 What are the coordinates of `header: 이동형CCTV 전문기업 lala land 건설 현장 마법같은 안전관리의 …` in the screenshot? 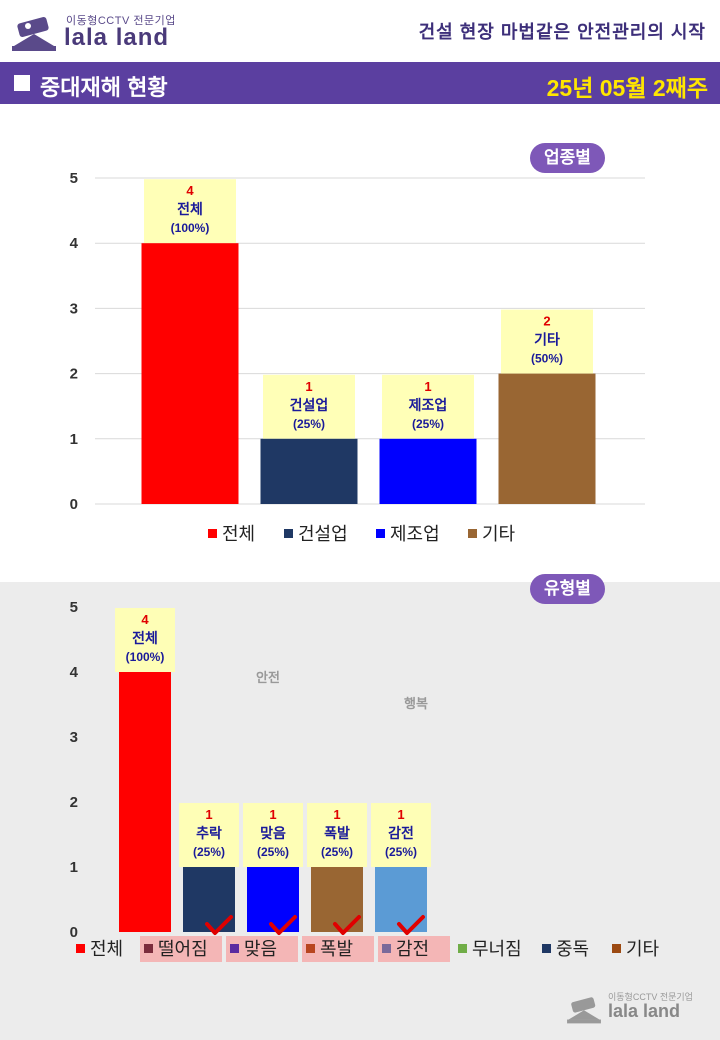 It's located at (360, 31).